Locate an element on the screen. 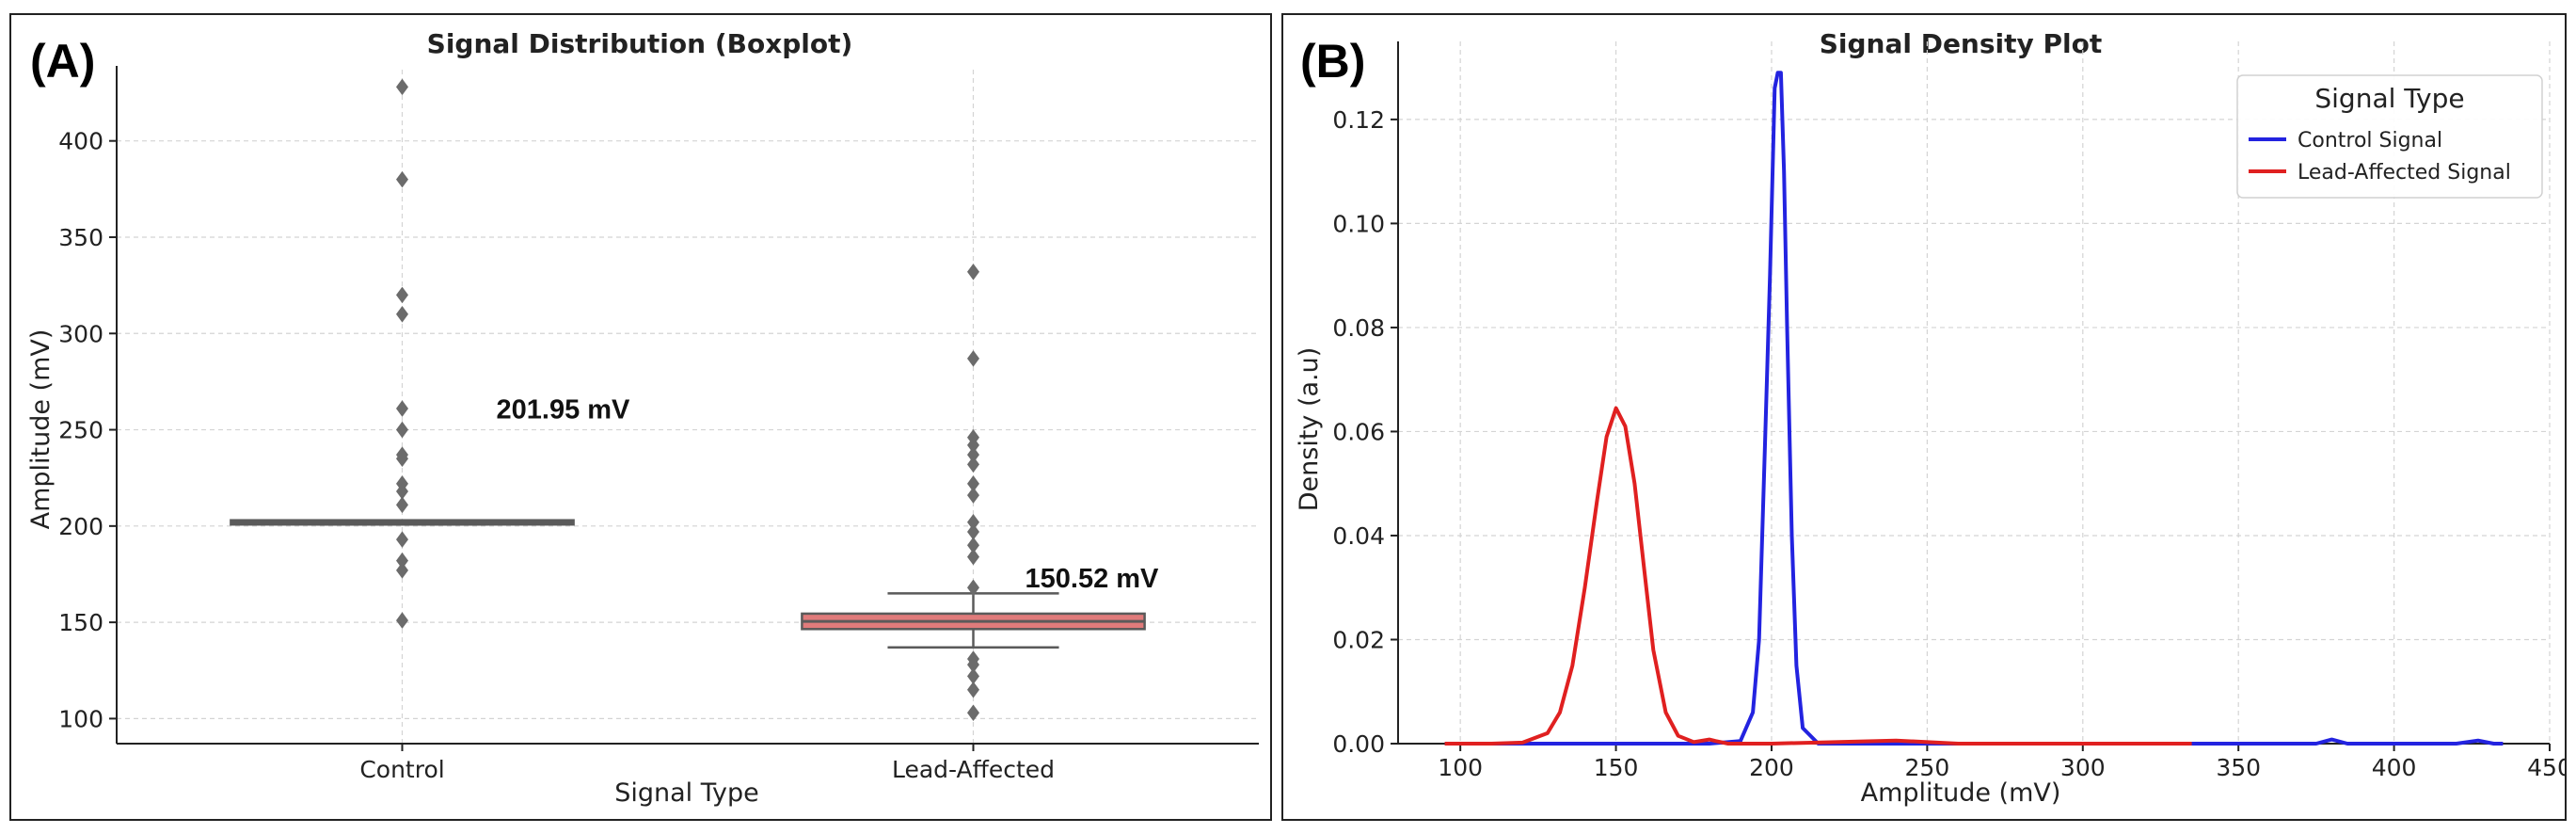 The image size is (2576, 834). density-y-tick-label: 0.08 is located at coordinates (1359, 328).